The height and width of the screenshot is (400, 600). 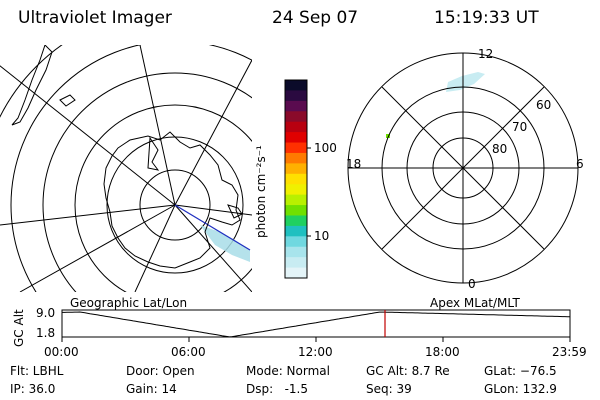 I want to click on info-glat: GLat: −76.5, so click(x=520, y=371).